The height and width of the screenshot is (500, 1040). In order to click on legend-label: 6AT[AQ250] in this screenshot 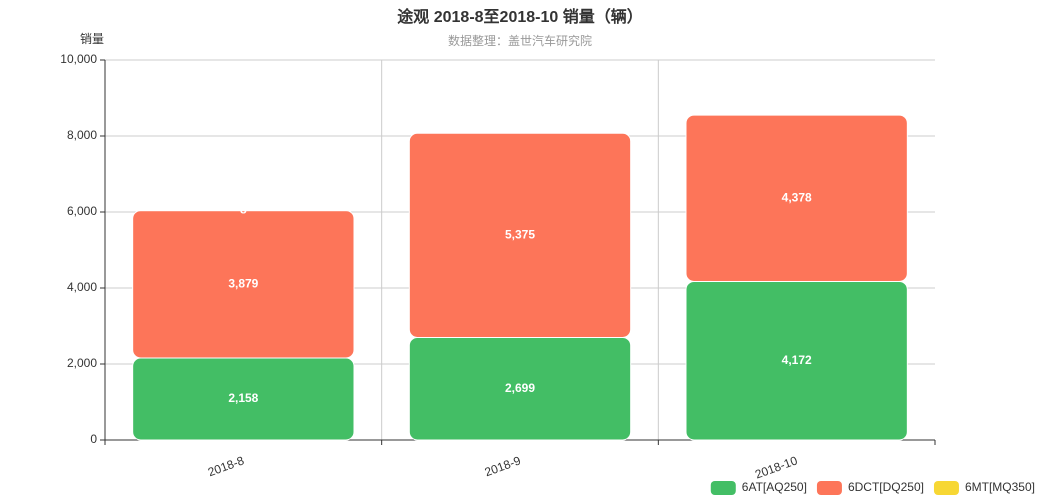, I will do `click(774, 487)`.